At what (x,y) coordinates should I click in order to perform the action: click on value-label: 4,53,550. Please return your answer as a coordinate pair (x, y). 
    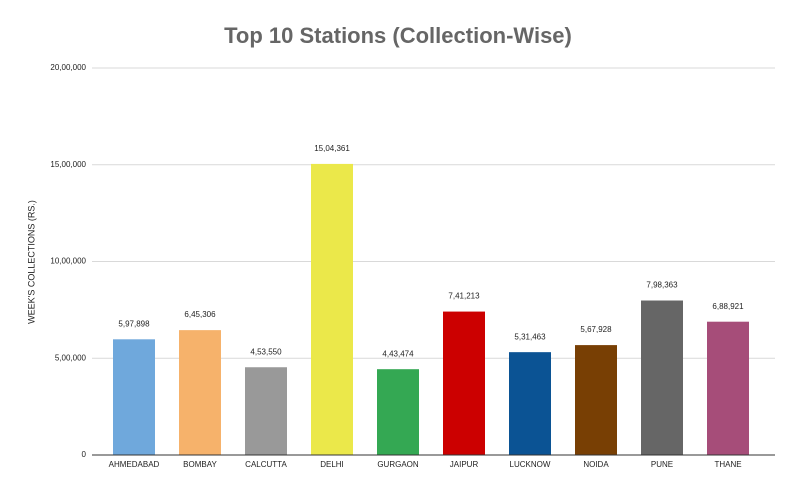
    Looking at the image, I should click on (266, 351).